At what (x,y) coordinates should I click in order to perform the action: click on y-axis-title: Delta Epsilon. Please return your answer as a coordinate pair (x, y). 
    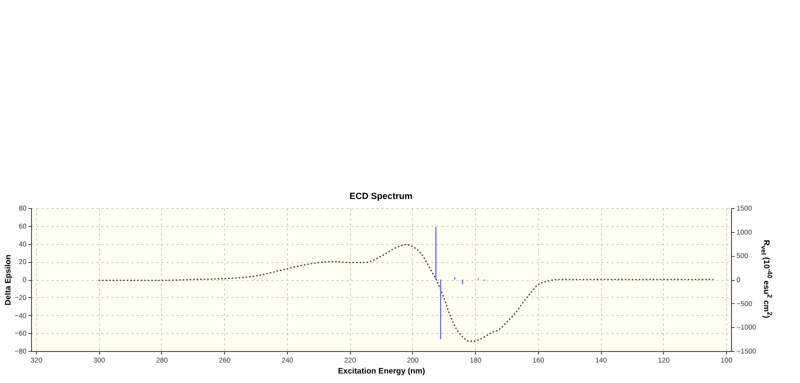
    Looking at the image, I should click on (8, 280).